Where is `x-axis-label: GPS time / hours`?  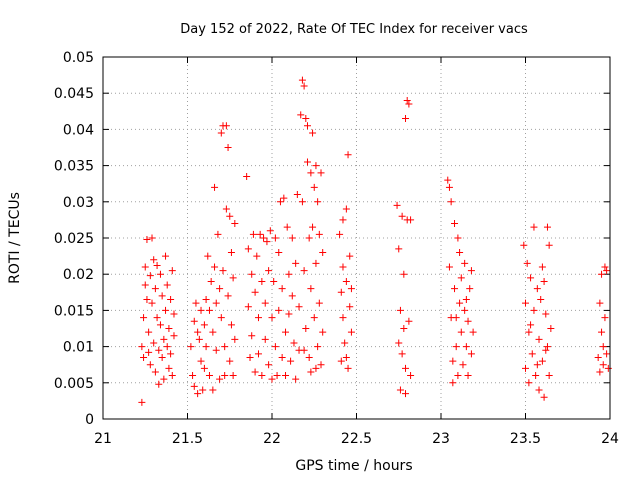
x-axis-label: GPS time / hours is located at coordinates (353, 466).